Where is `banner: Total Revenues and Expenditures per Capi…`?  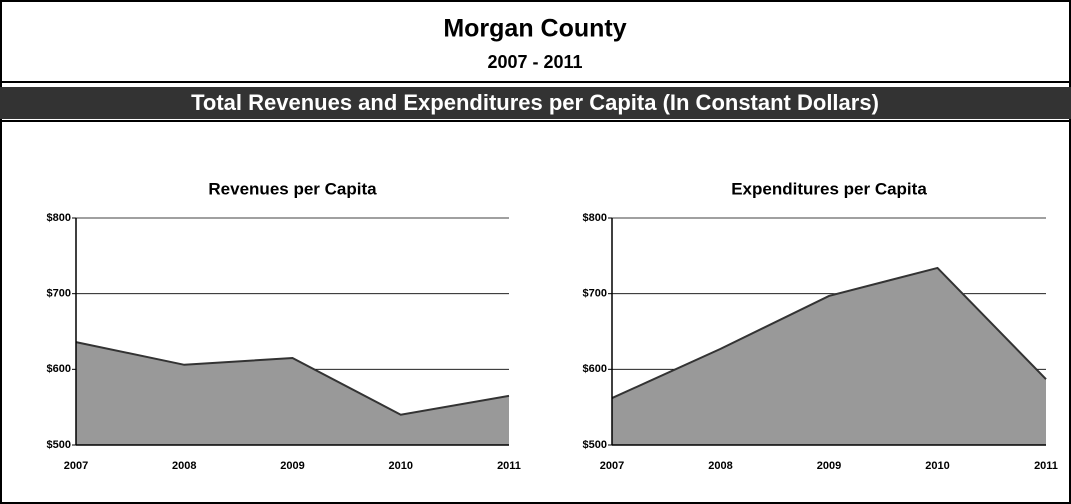 banner: Total Revenues and Expenditures per Capi… is located at coordinates (535, 102).